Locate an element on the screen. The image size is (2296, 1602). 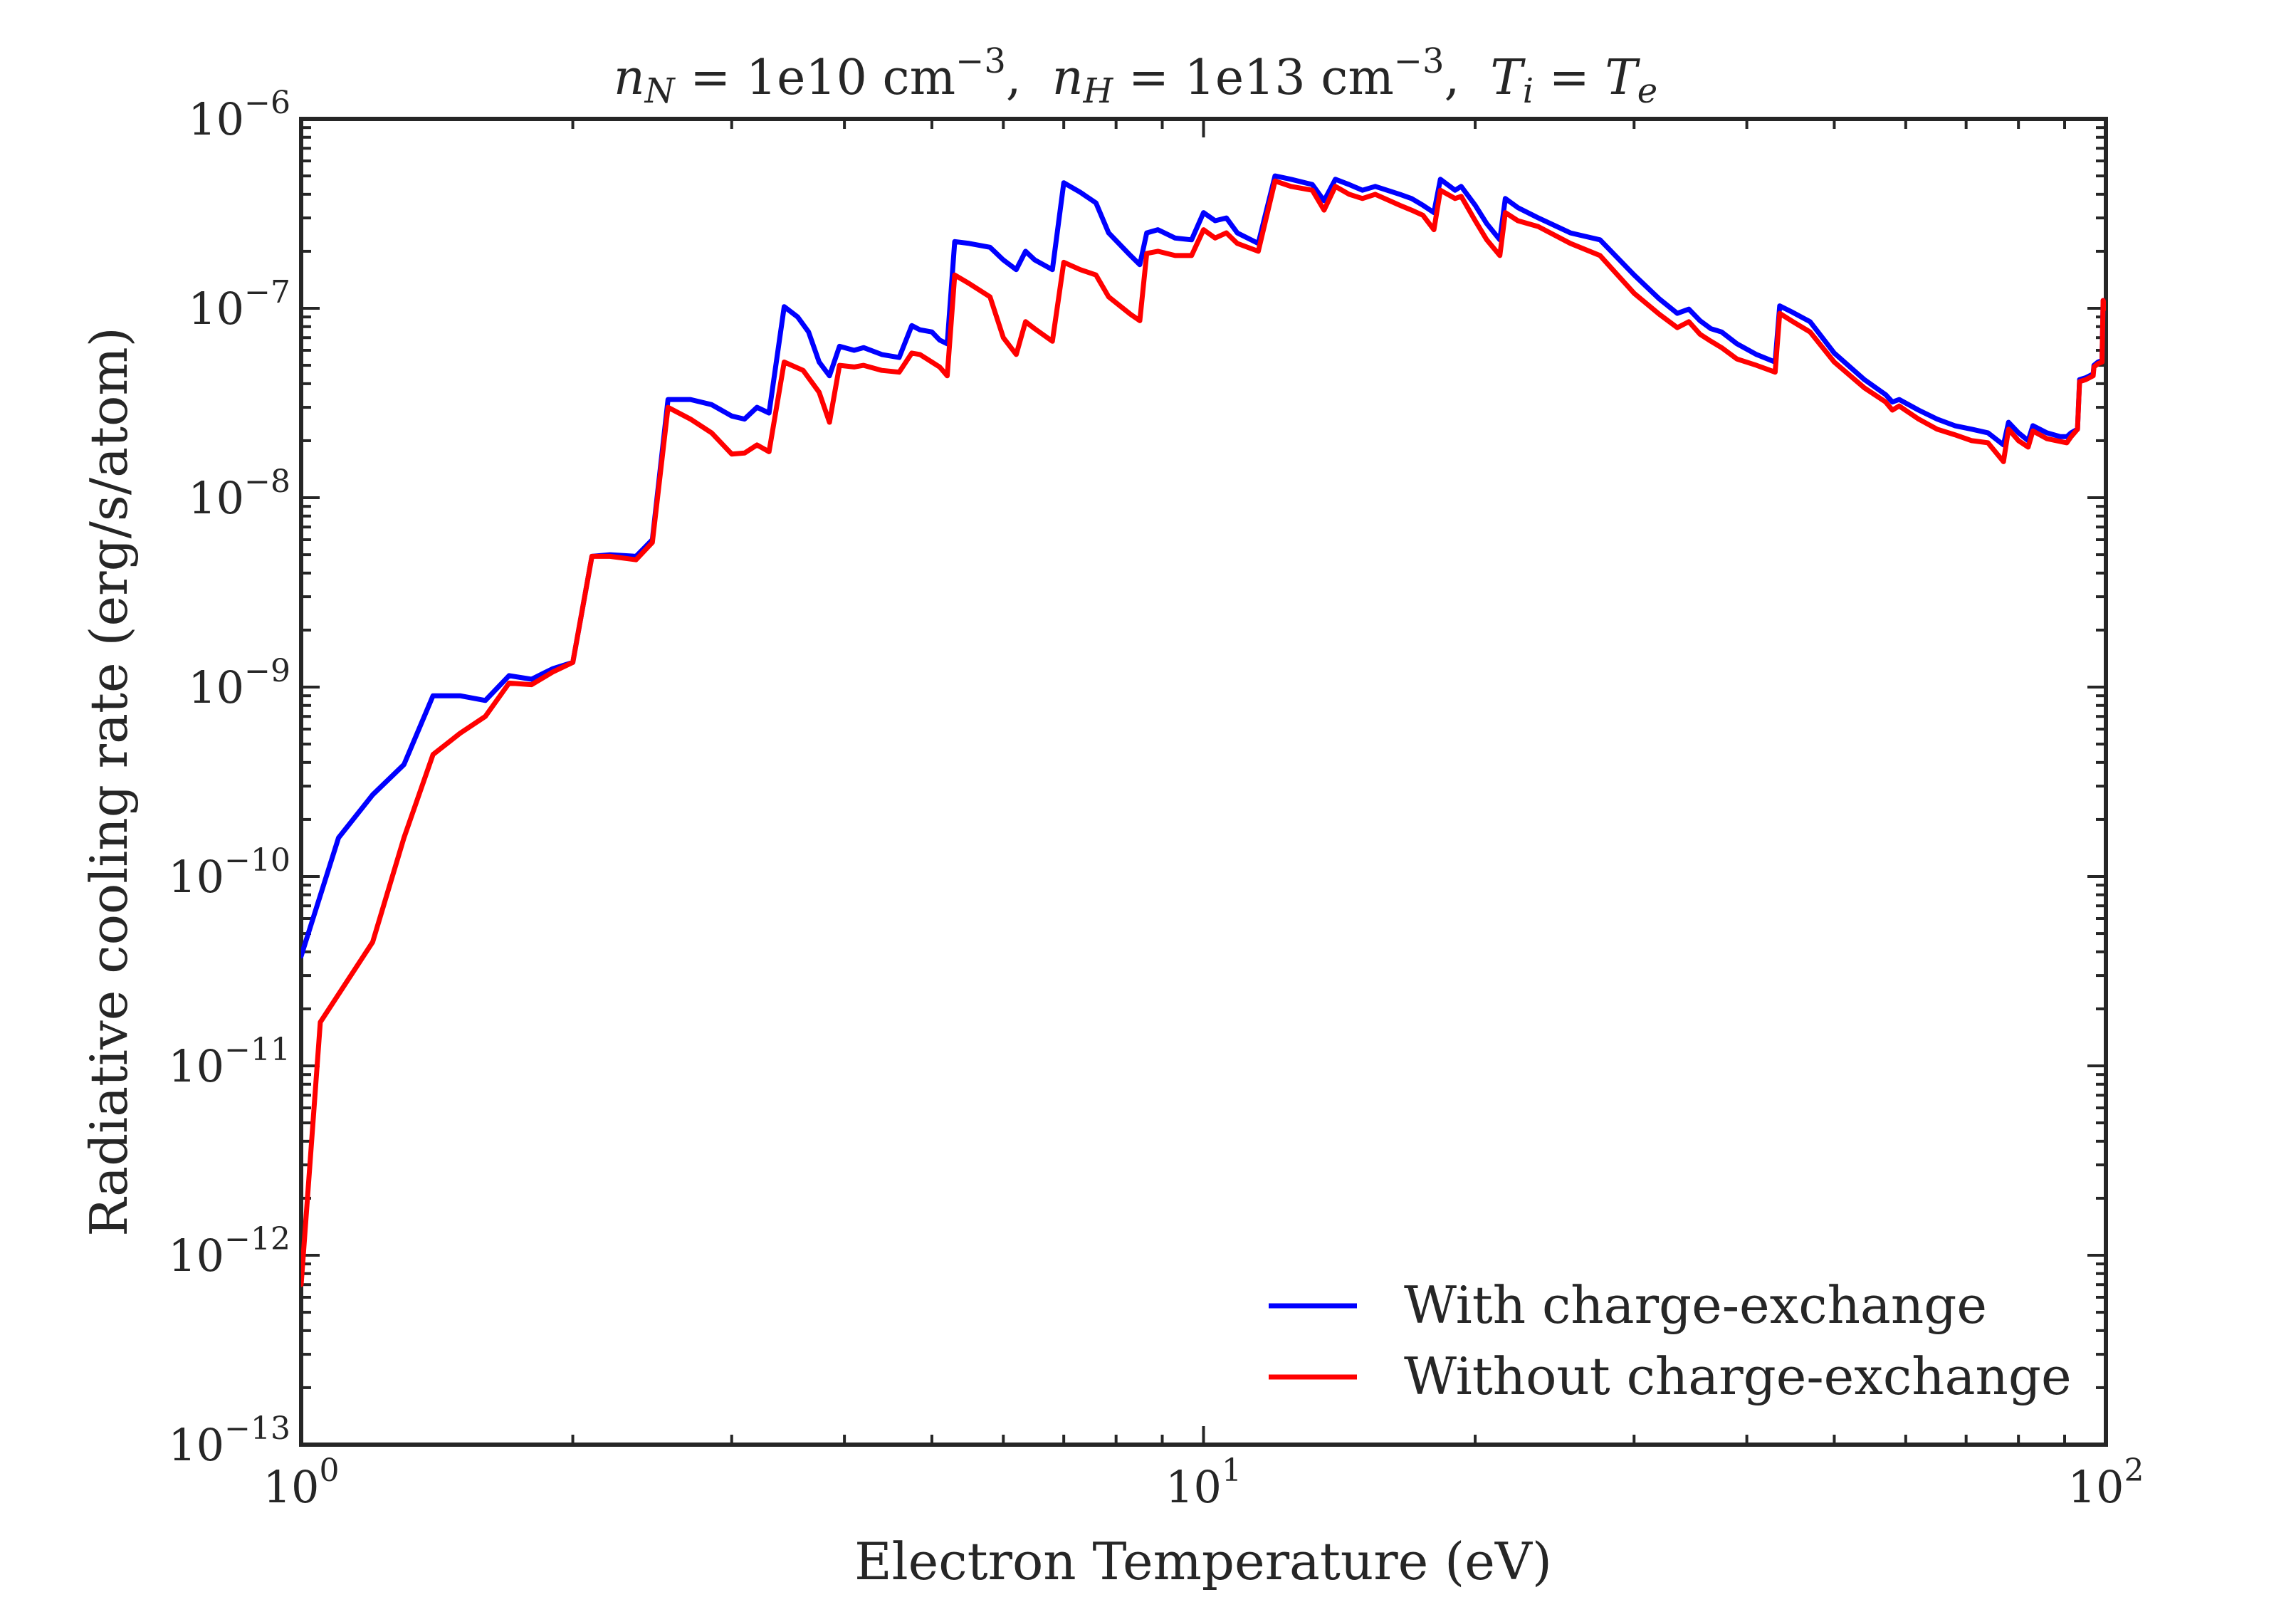
title-nN-exp: −3 is located at coordinates (980, 61).